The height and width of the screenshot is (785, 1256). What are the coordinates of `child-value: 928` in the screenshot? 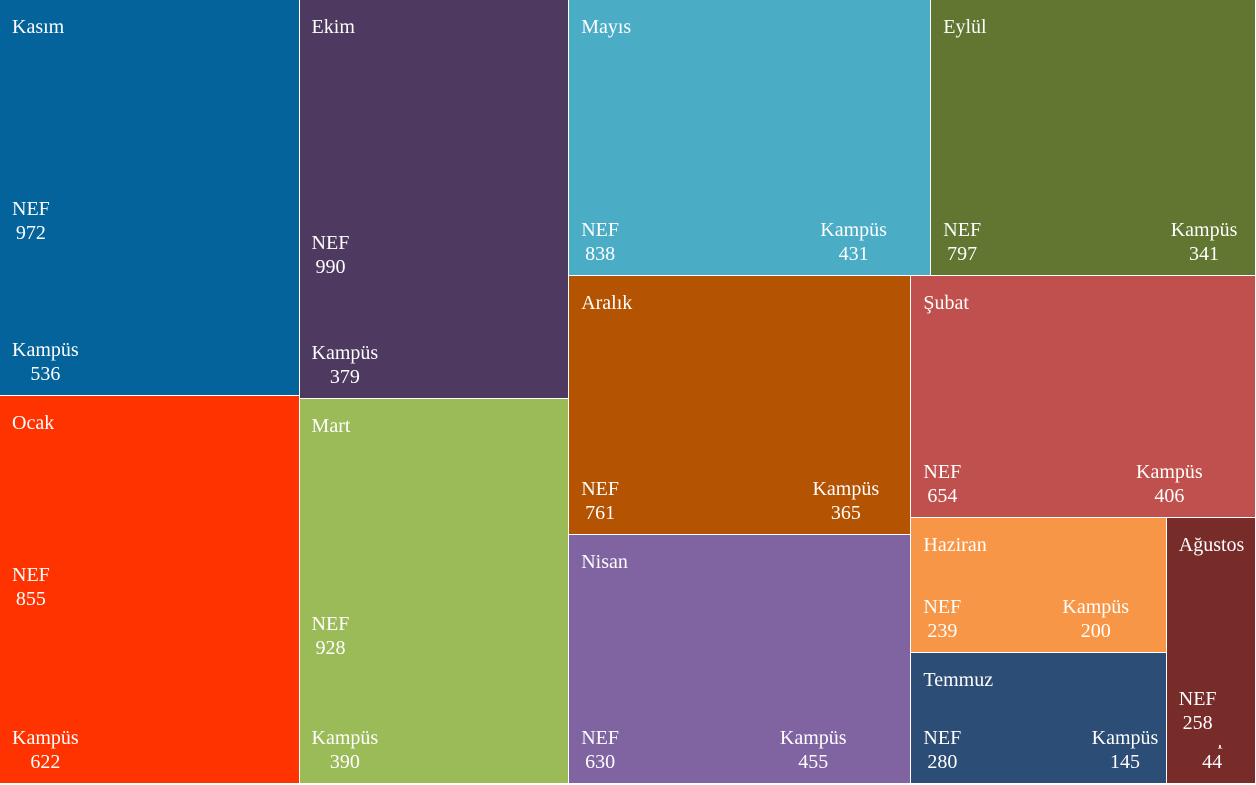 It's located at (330, 648).